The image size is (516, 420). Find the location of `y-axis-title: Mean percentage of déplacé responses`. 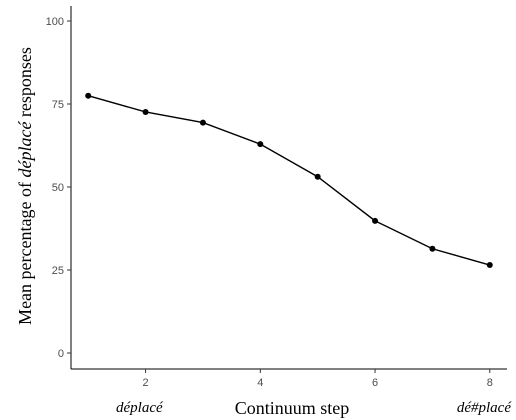

y-axis-title: Mean percentage of déplacé responses is located at coordinates (25, 186).